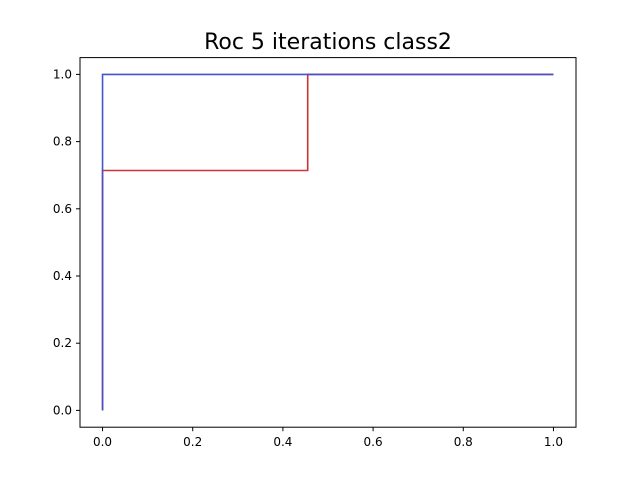 The width and height of the screenshot is (640, 480). What do you see at coordinates (102, 442) in the screenshot?
I see `x-tick-label: 0.0` at bounding box center [102, 442].